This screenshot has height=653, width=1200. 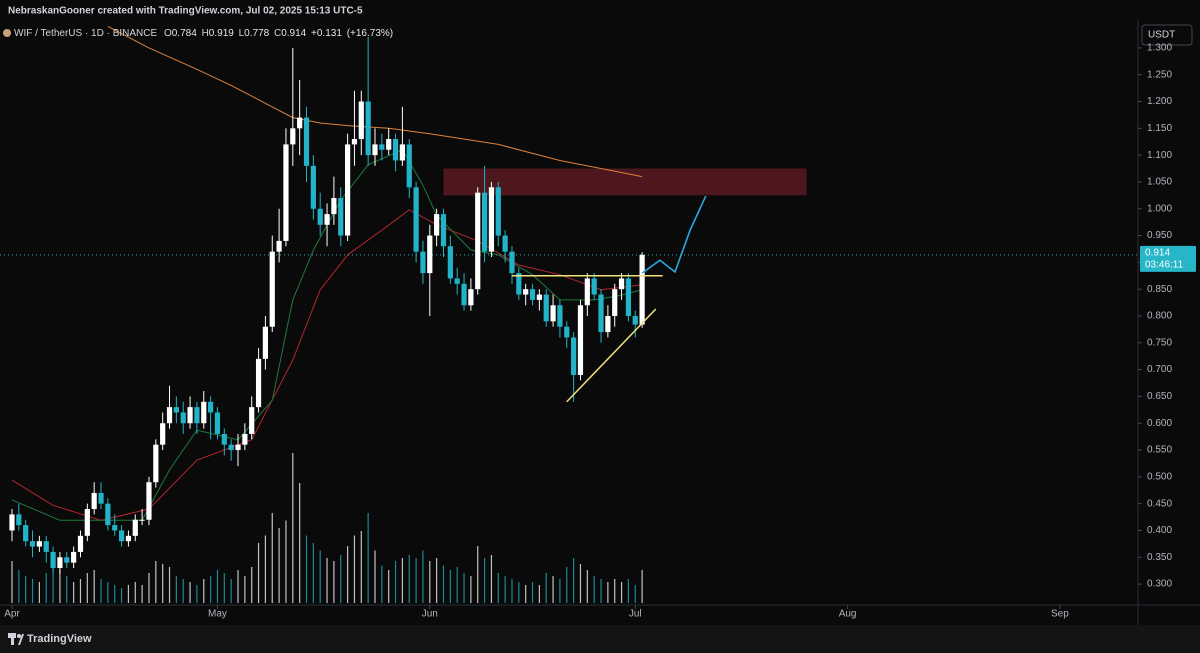 What do you see at coordinates (674, 234) in the screenshot?
I see `projection-path` at bounding box center [674, 234].